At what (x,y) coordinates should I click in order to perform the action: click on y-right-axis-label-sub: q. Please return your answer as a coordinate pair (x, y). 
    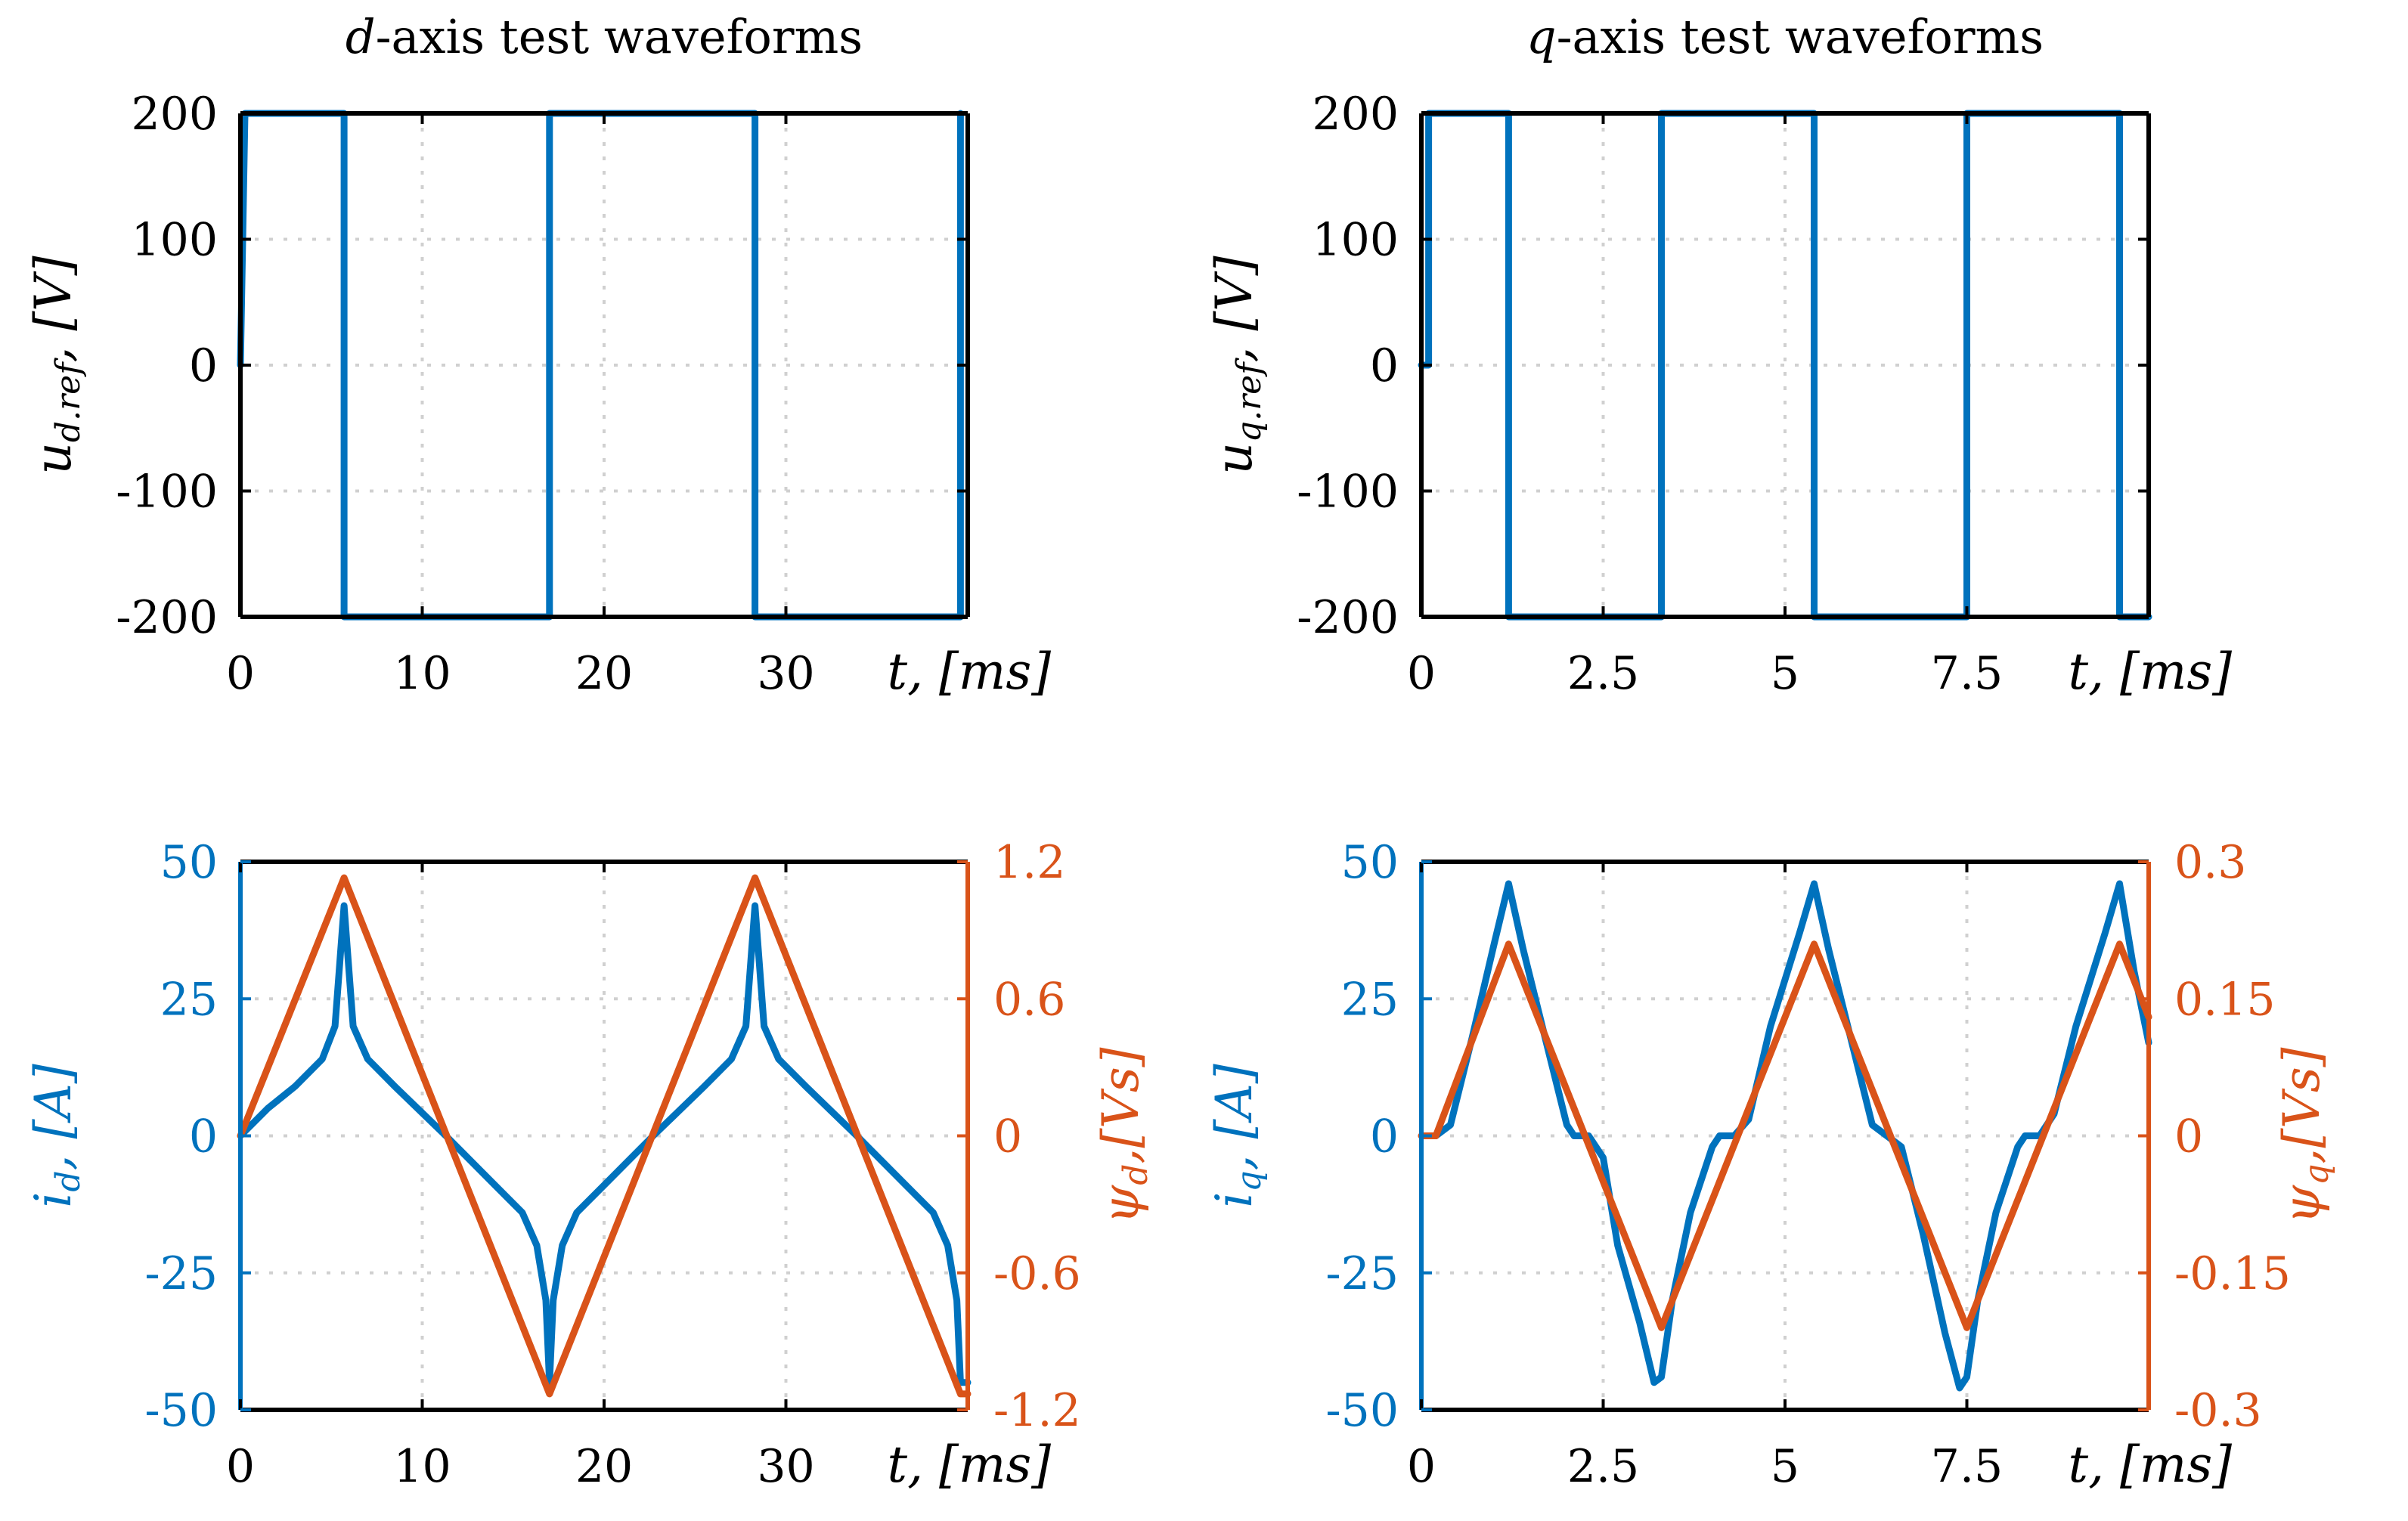
    Looking at the image, I should click on (2317, 1174).